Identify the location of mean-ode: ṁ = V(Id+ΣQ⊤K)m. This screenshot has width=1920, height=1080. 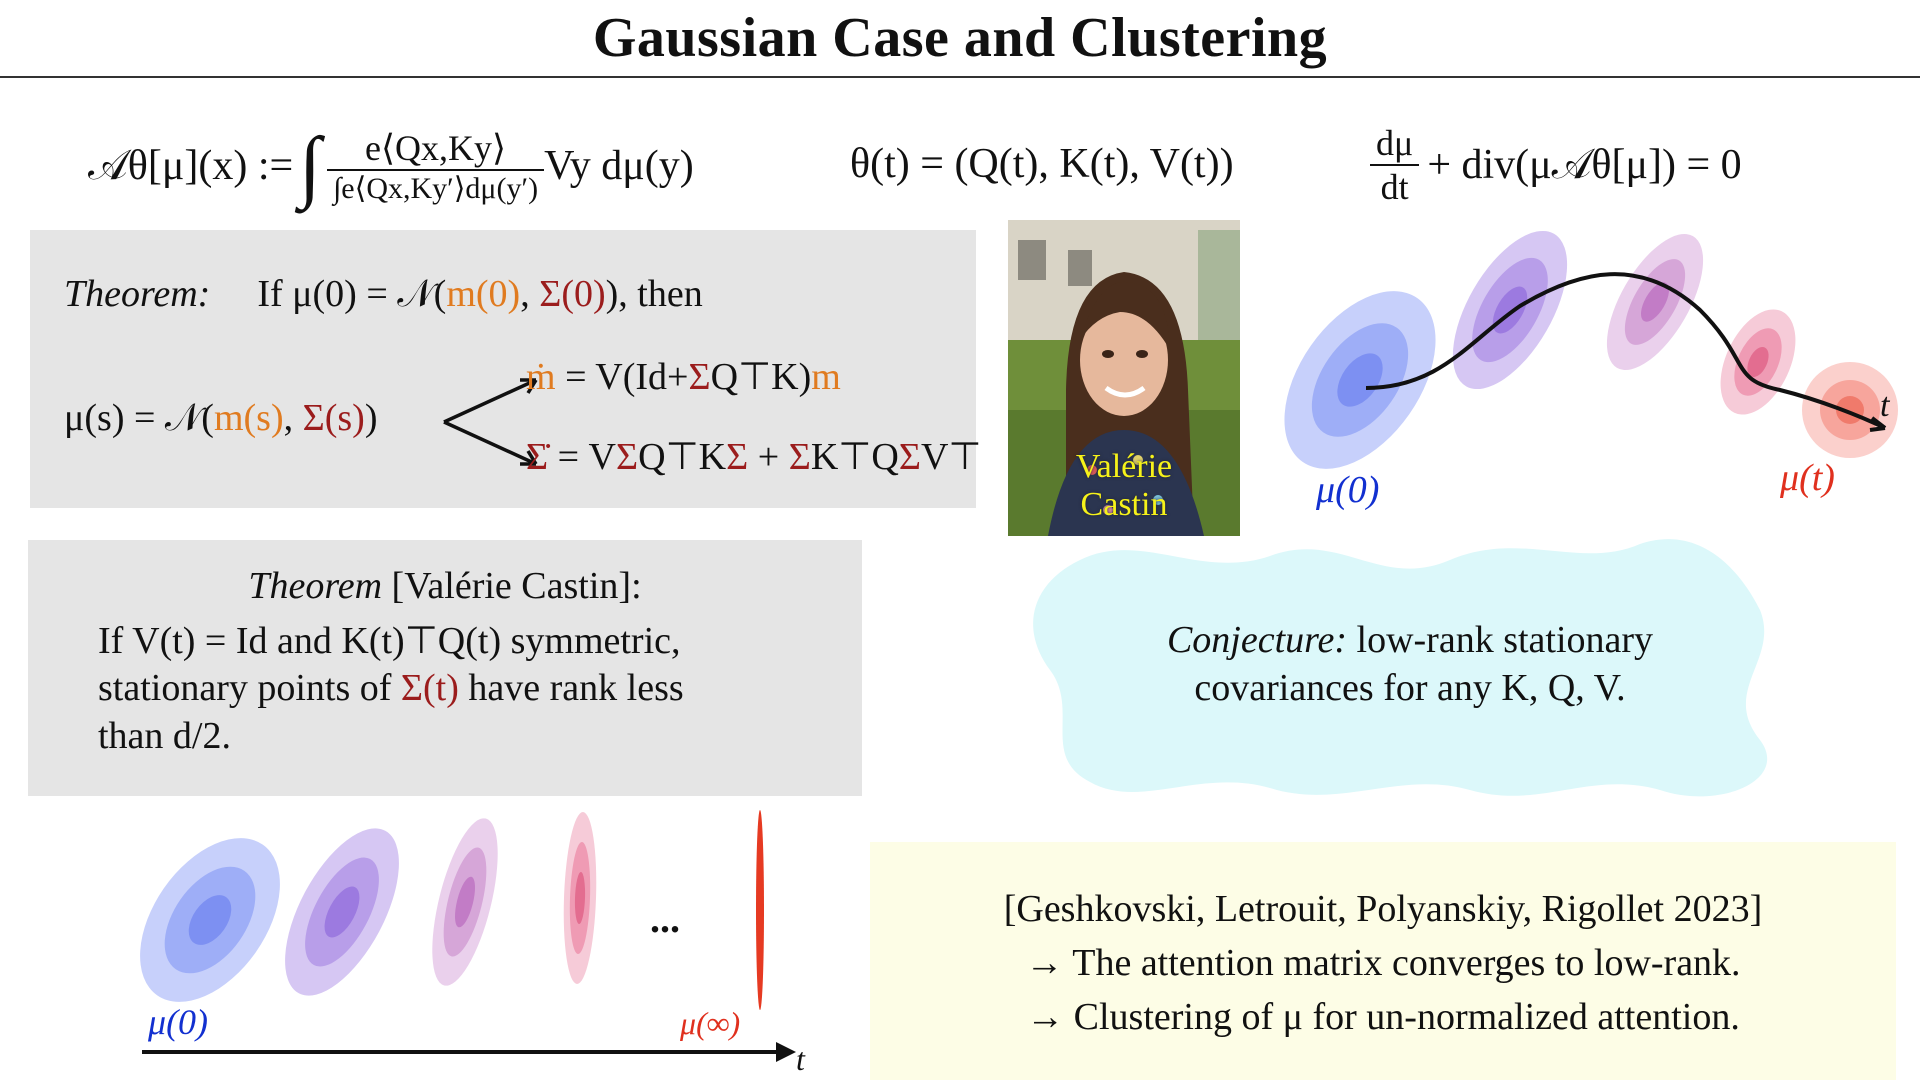
(683, 376).